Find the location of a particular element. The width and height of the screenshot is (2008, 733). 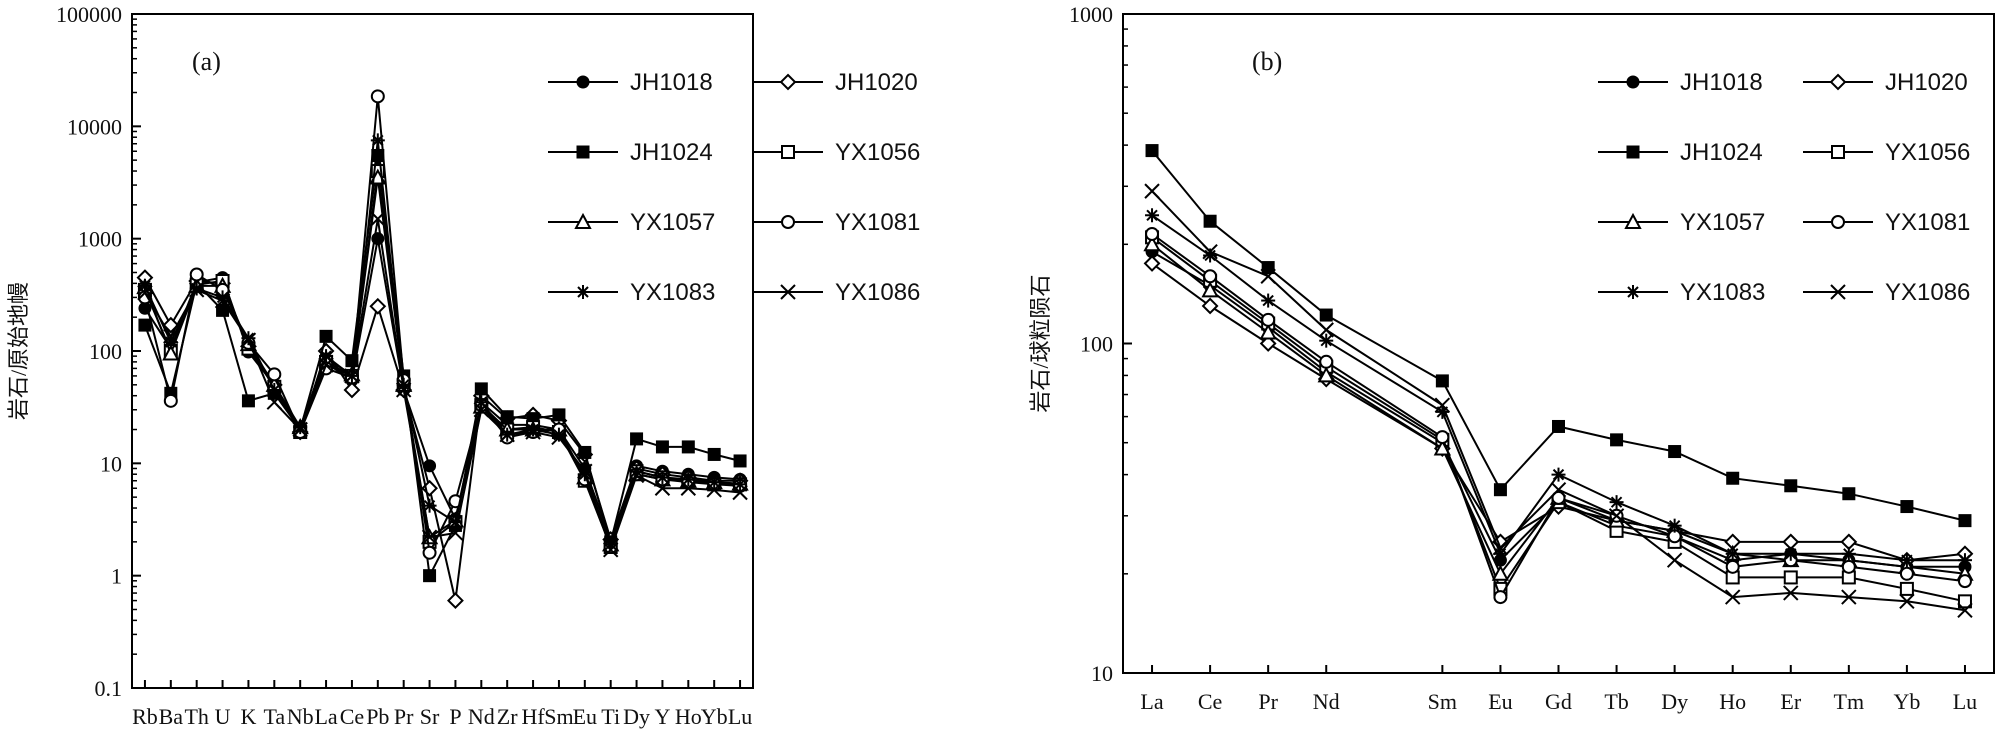

legend-marker-yx1057 is located at coordinates (583, 220).